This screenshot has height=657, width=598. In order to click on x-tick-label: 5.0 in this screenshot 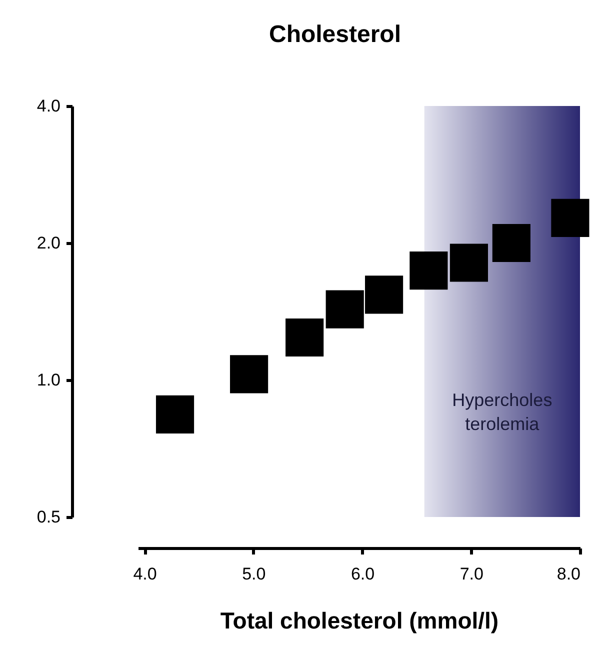, I will do `click(254, 574)`.